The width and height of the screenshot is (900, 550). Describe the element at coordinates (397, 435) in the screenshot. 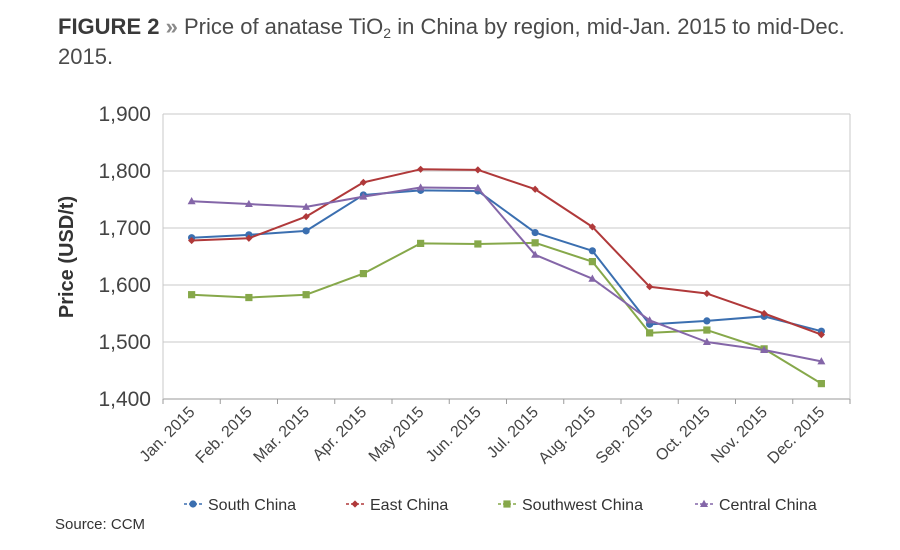

I see `x-tick-label: May 2015` at that location.